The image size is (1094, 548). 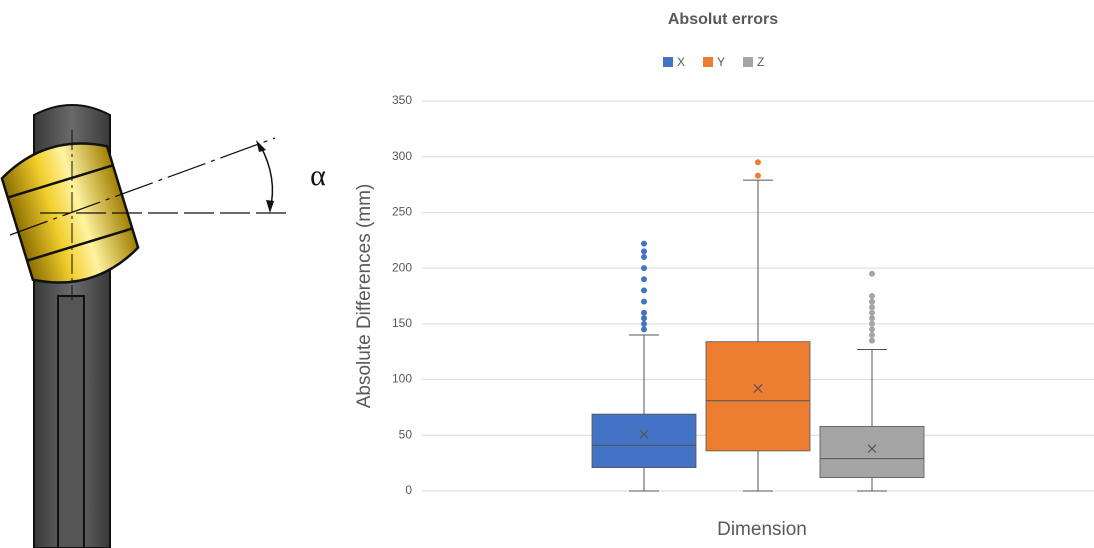 I want to click on x-axis-label: Dimension, so click(x=762, y=529).